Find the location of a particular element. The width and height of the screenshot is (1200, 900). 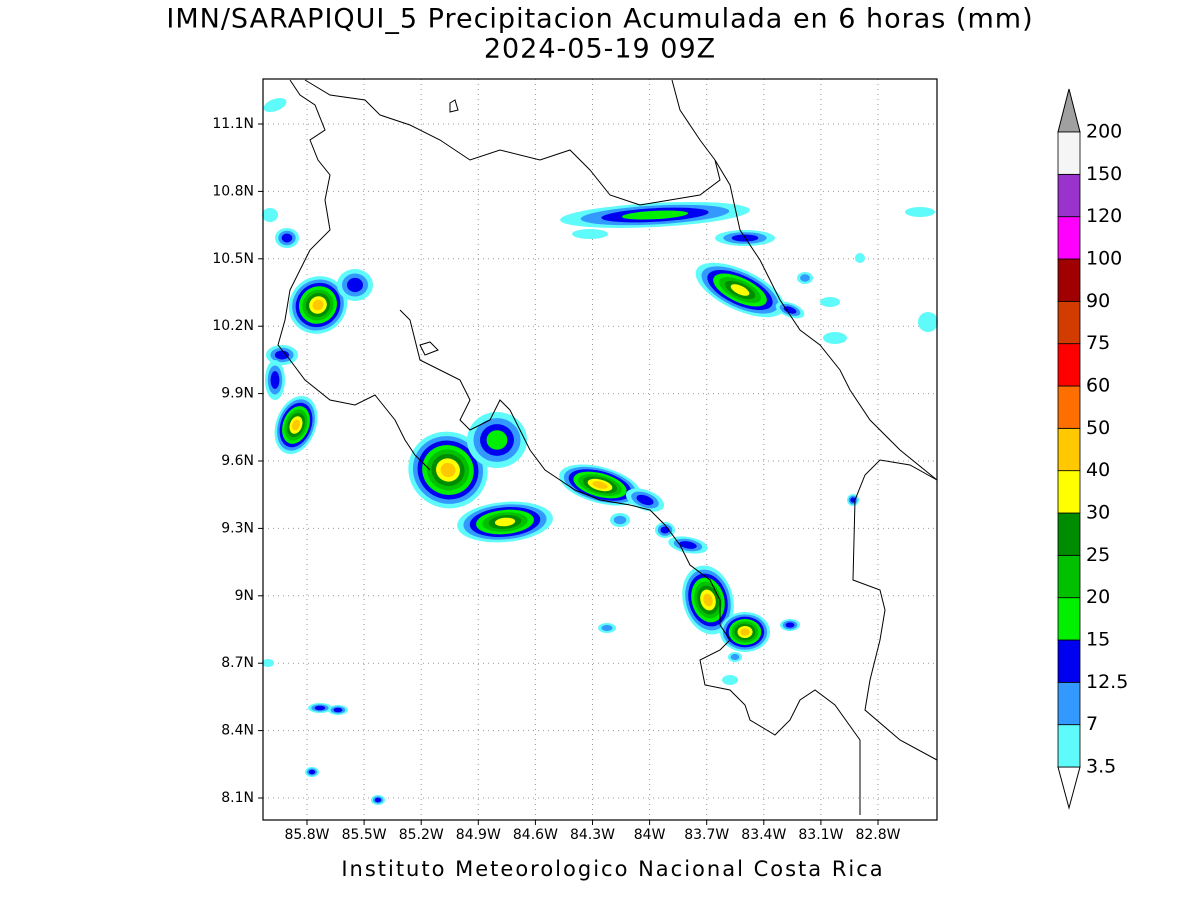

lat-label: 8.1N is located at coordinates (237, 798).